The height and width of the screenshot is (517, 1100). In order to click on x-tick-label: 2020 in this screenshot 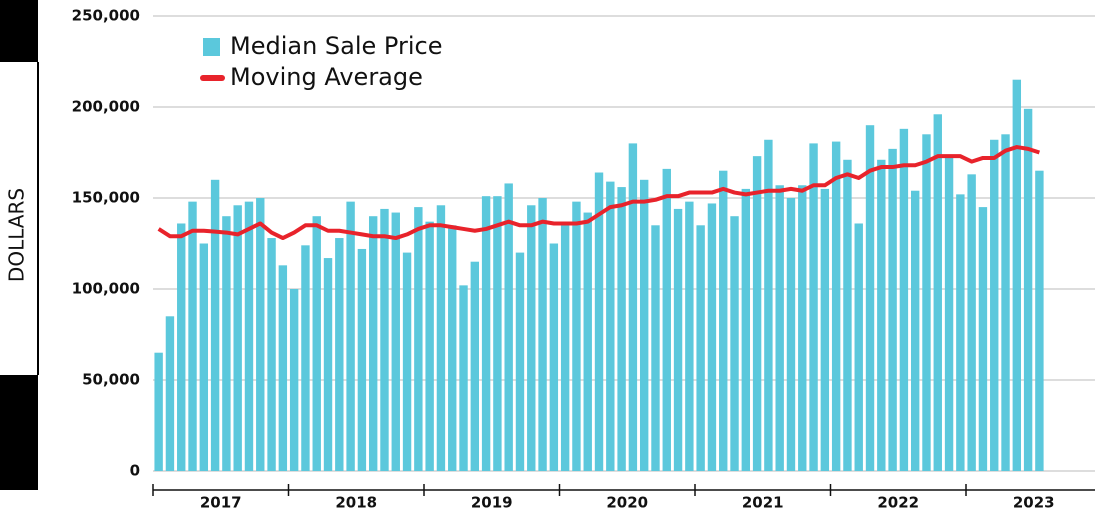, I will do `click(627, 503)`.